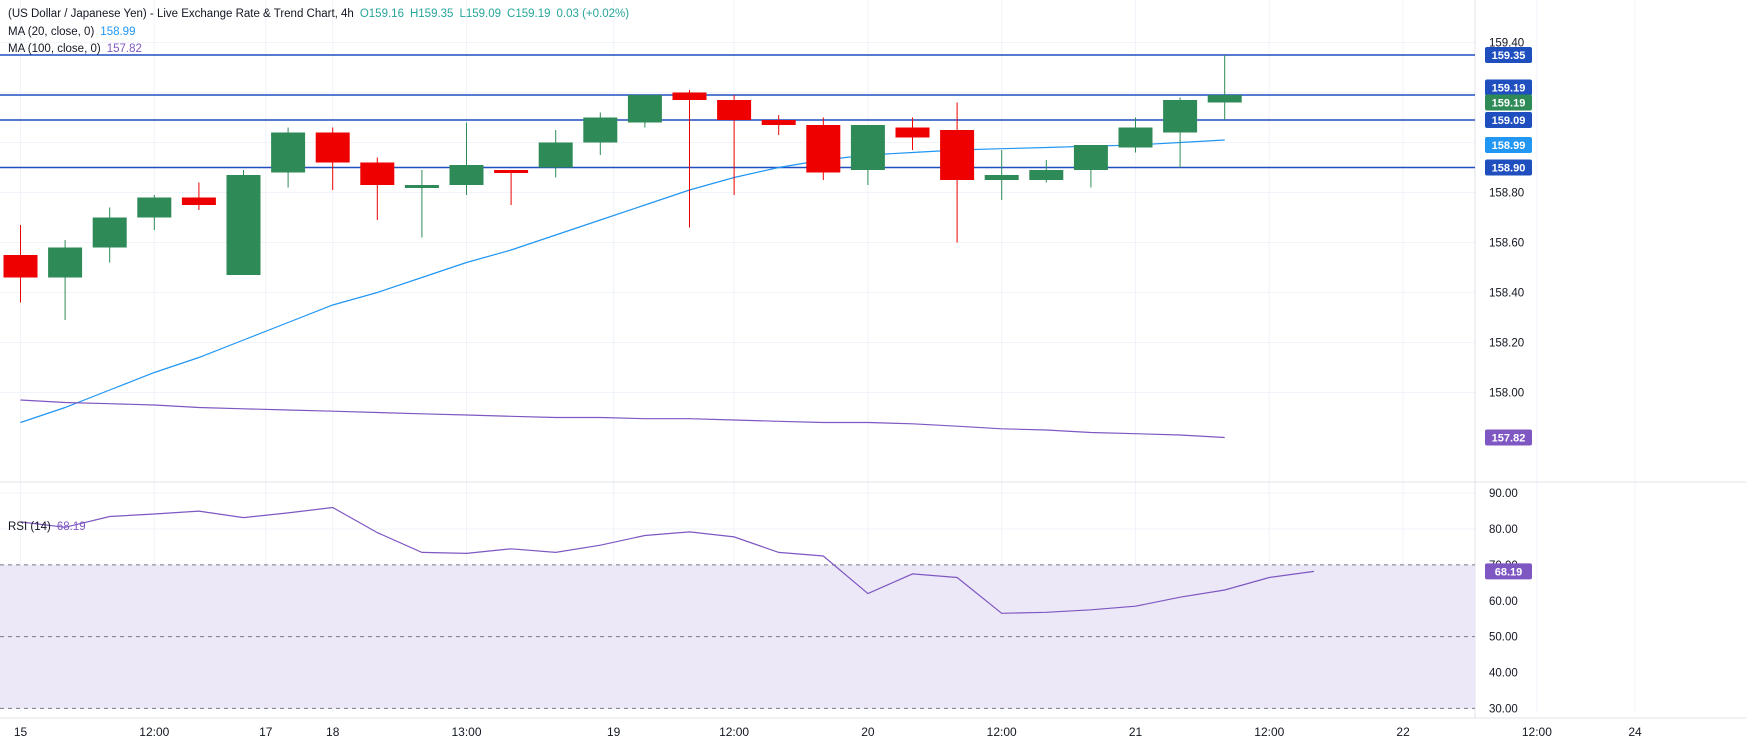 The image size is (1746, 748). Describe the element at coordinates (1503, 674) in the screenshot. I see `rsi-axis-label: 40.00` at that location.